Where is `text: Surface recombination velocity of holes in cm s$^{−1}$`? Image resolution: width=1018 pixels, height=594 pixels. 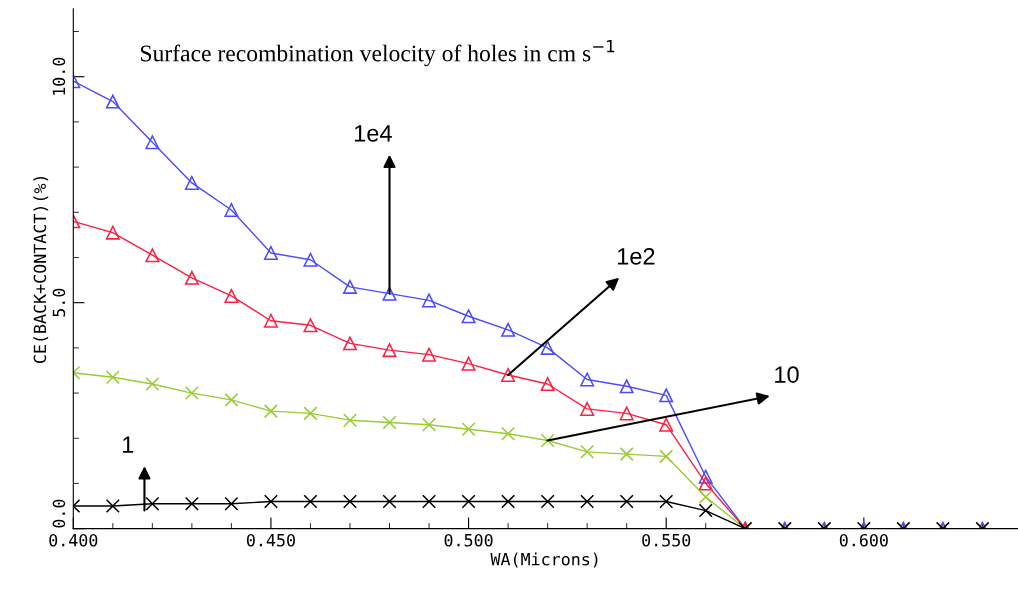 text: Surface recombination velocity of holes in cm s$^{−1}$ is located at coordinates (378, 53).